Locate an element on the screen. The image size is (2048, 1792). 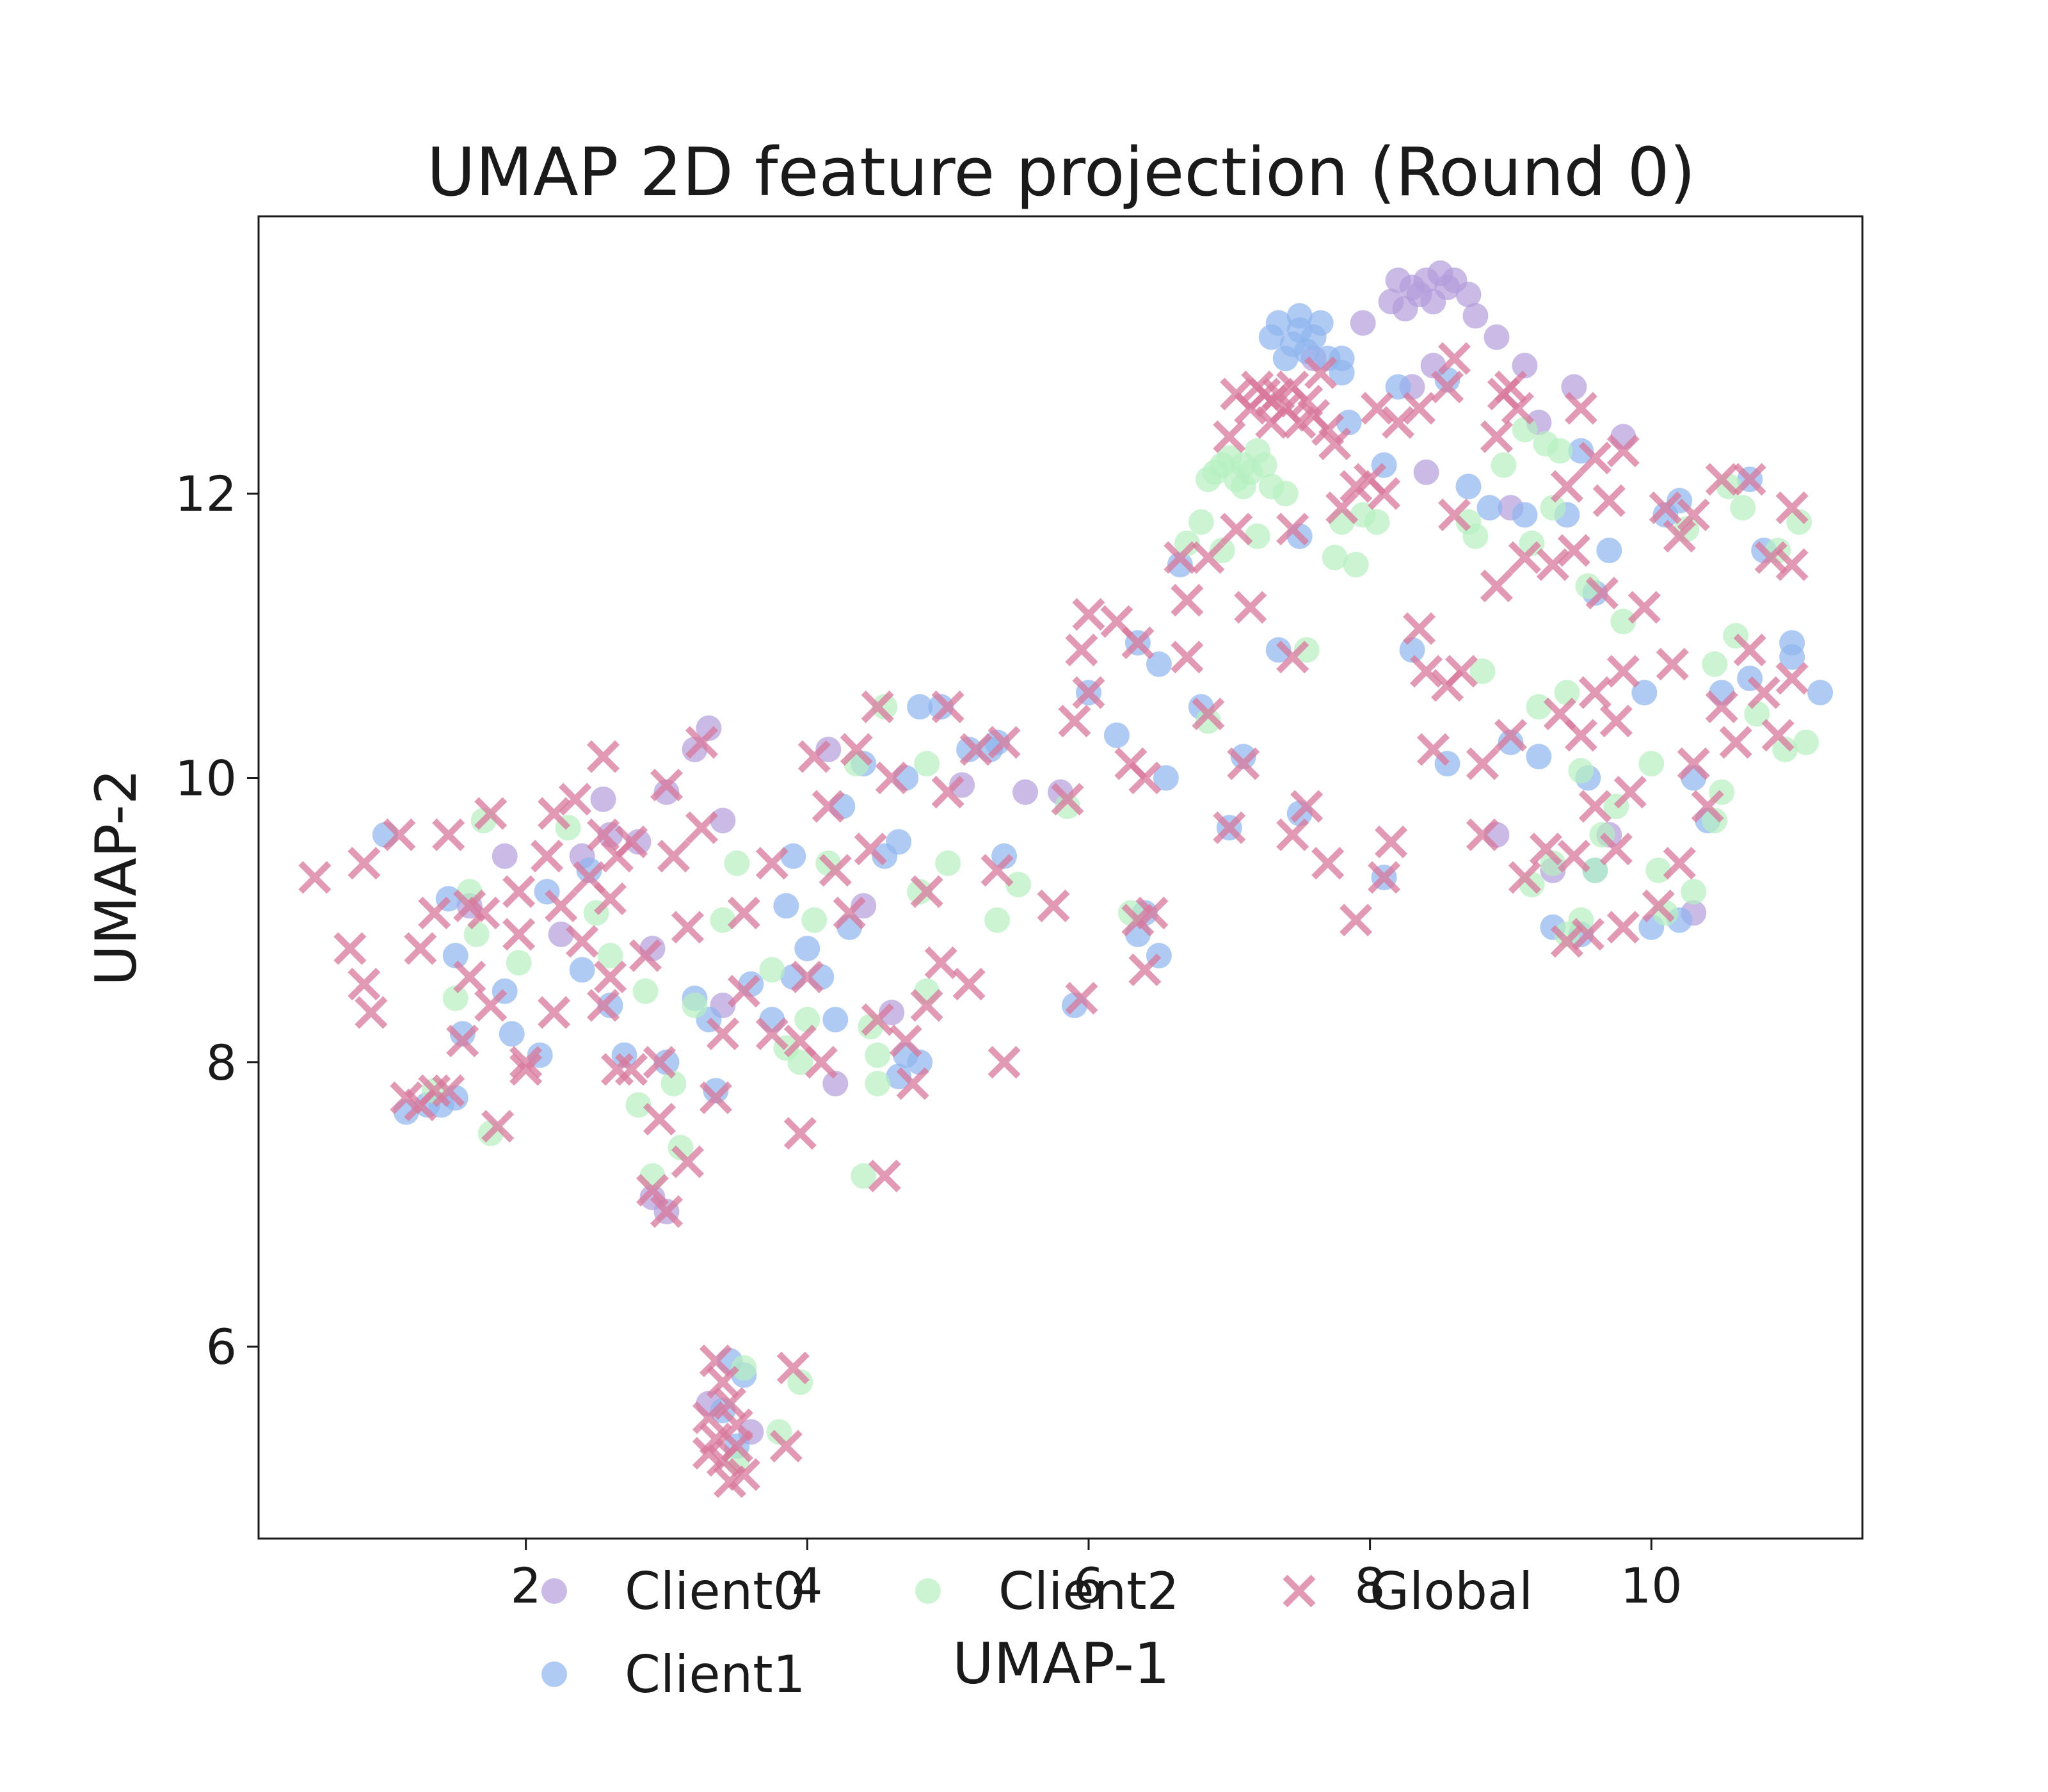
y-tick-label: 6 is located at coordinates (221, 1346).